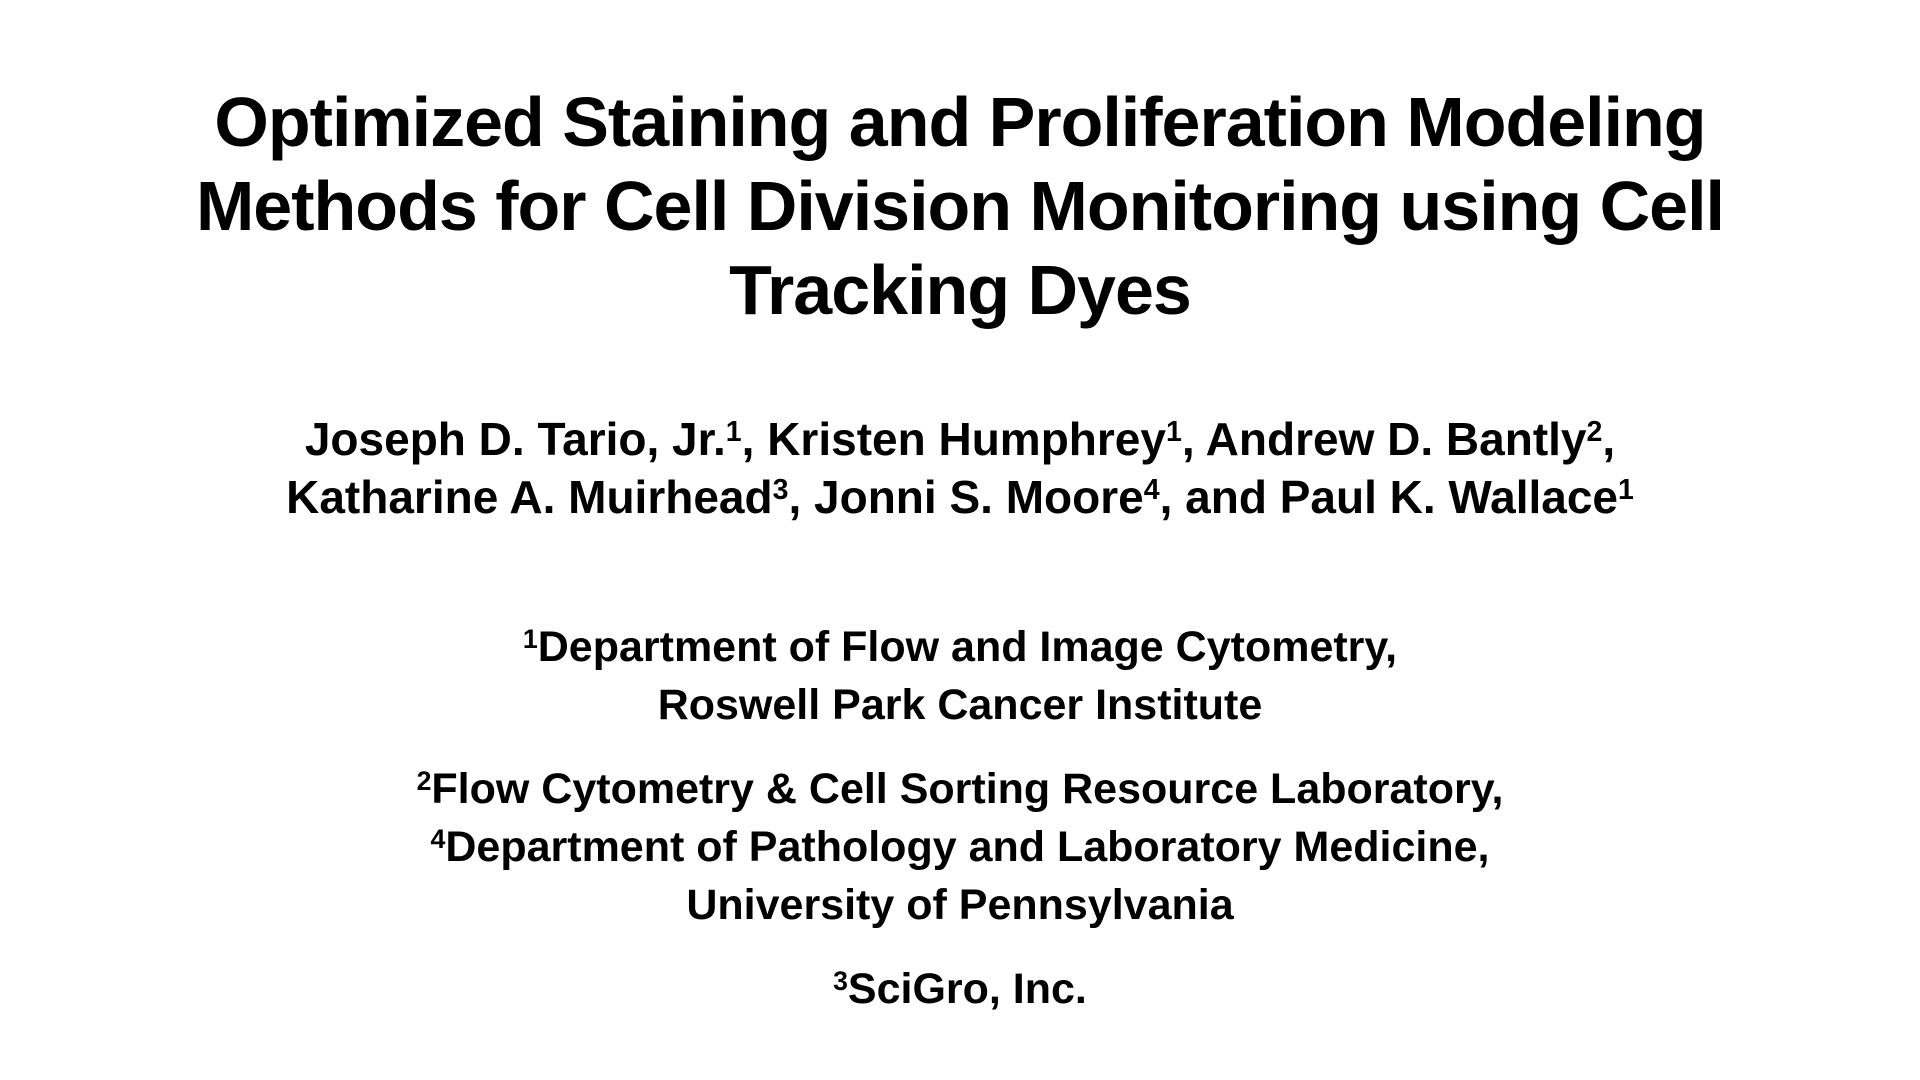  I want to click on title-line-3: Tracking Dyes, so click(960, 290).